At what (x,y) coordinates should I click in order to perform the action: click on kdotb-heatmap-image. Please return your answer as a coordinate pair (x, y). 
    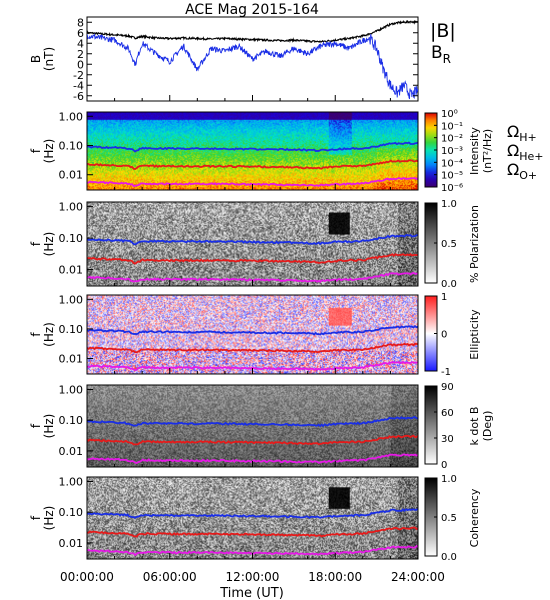
    Looking at the image, I should click on (252, 426).